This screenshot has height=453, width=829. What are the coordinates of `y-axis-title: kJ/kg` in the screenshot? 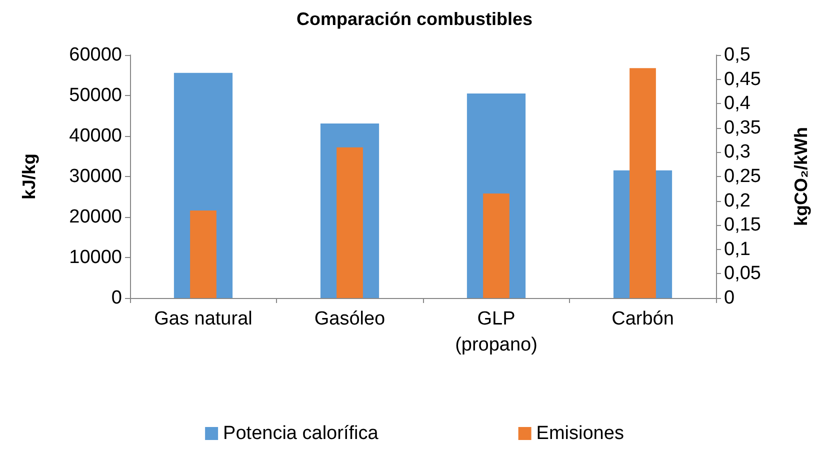 It's located at (29, 176).